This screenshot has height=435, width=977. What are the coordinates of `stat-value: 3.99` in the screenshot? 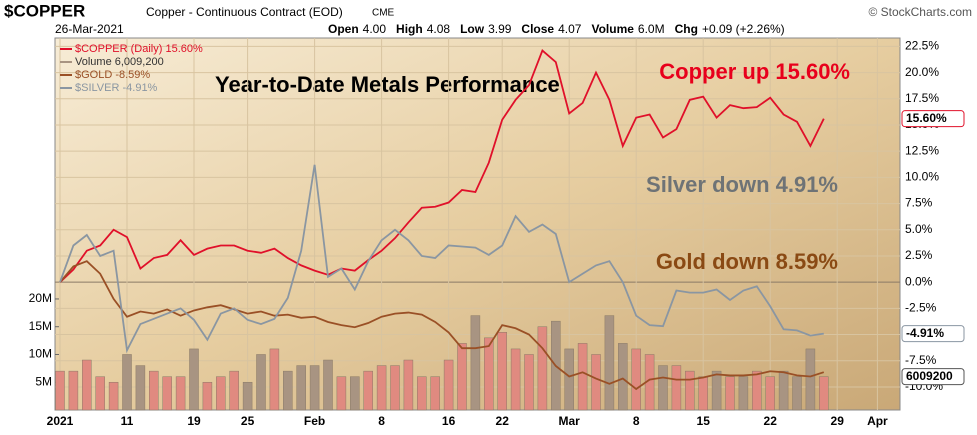 It's located at (500, 29).